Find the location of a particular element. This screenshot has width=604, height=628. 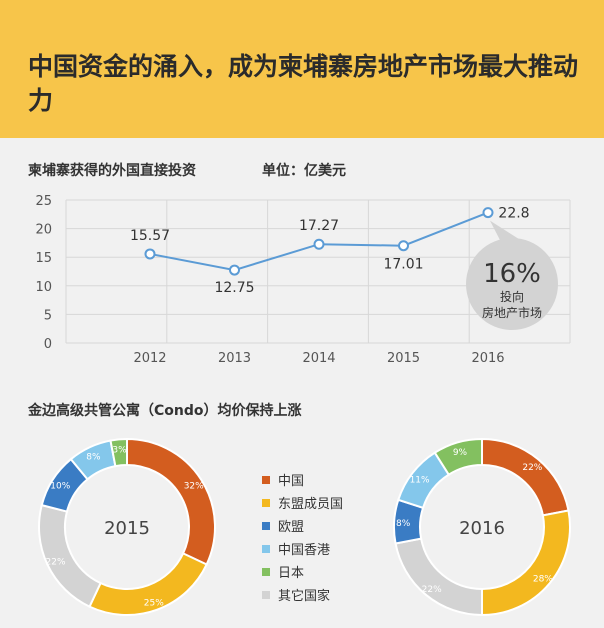

callout-line1: 投向 is located at coordinates (512, 296).